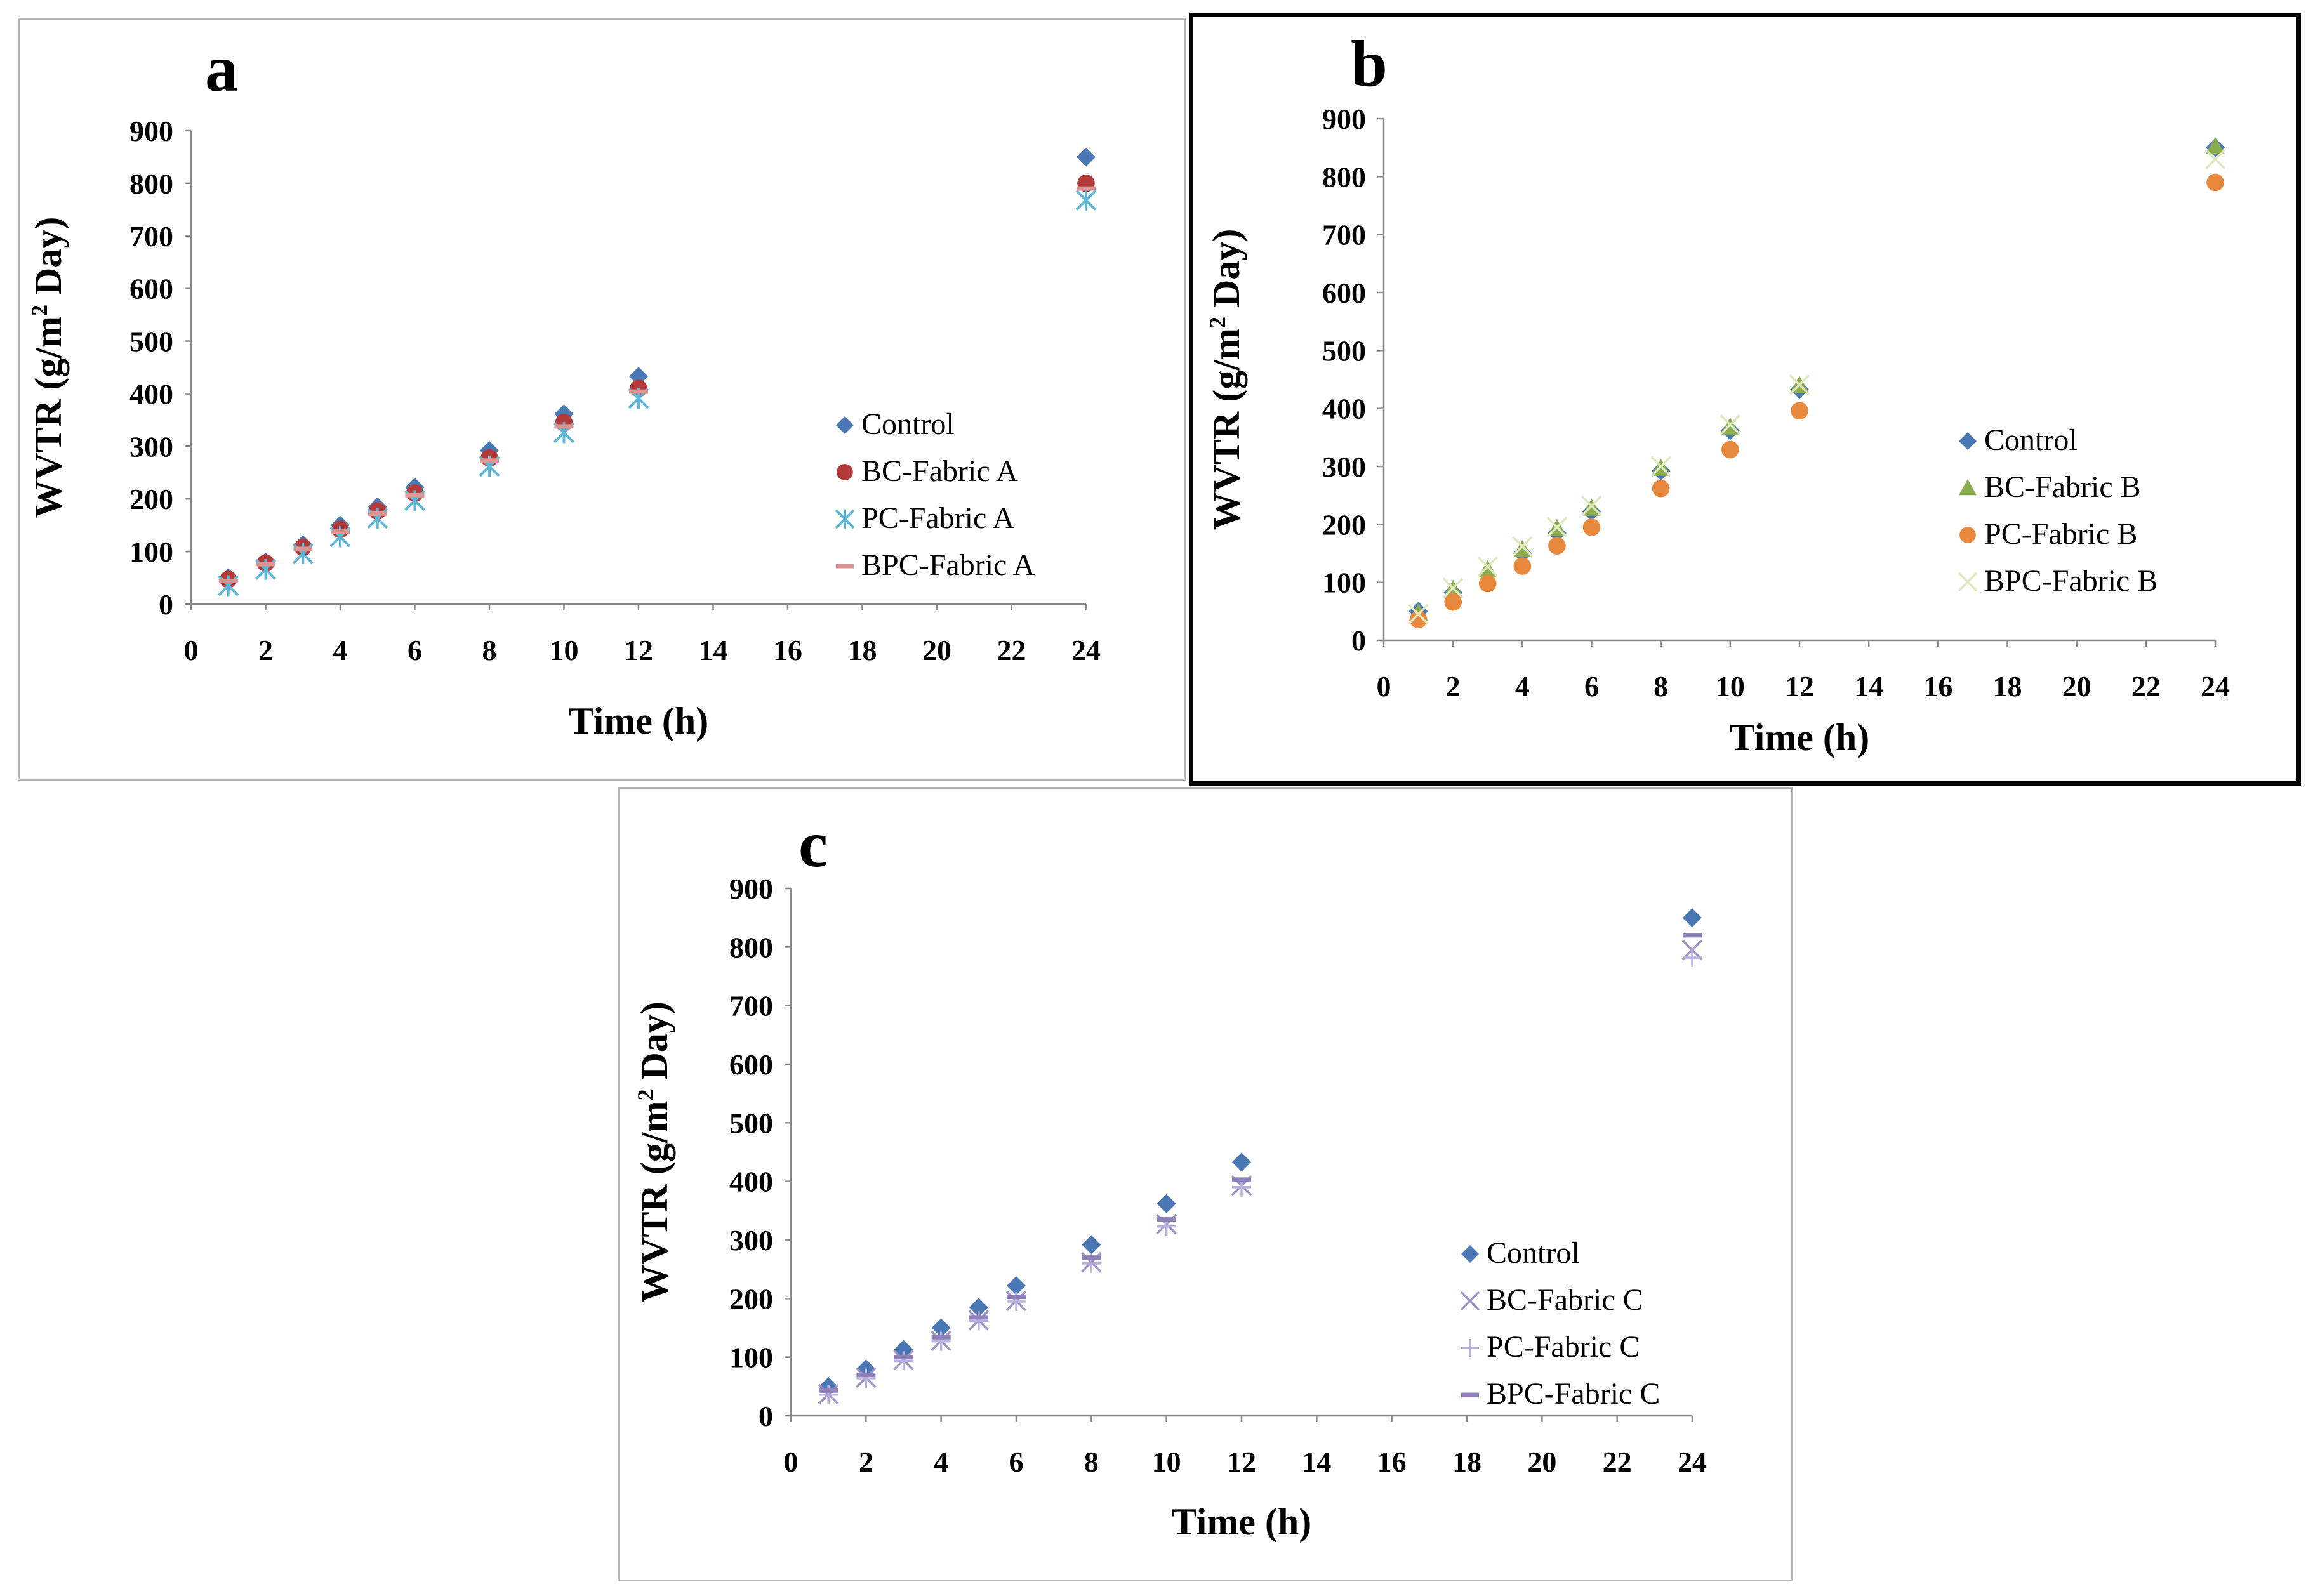 The image size is (2313, 1596). Describe the element at coordinates (1453, 686) in the screenshot. I see `x-tick-label: 2` at that location.